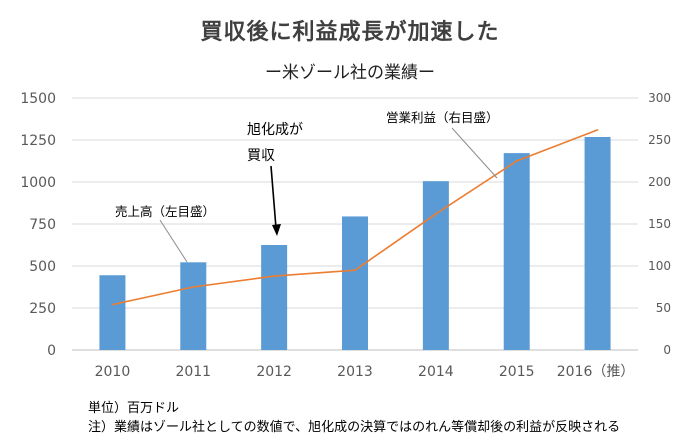 The width and height of the screenshot is (700, 436). I want to click on bar-2014, so click(435, 265).